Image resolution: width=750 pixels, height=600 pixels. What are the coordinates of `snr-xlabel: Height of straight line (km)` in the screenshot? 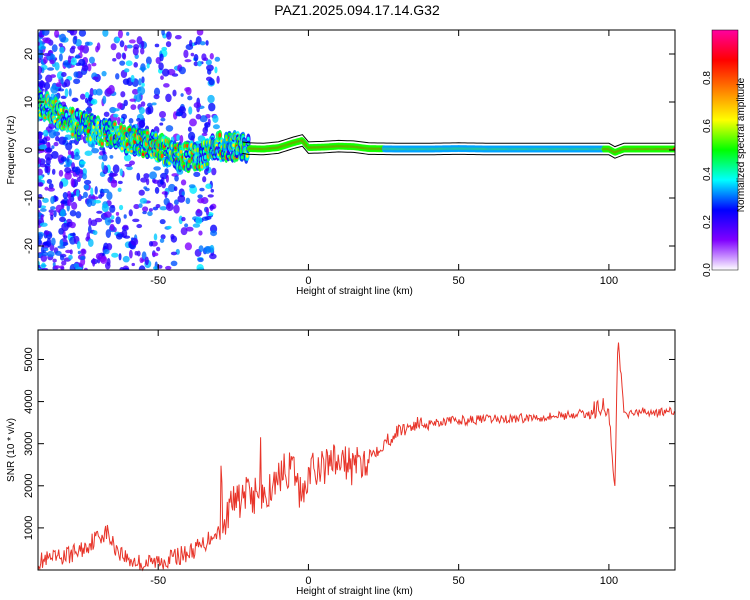 It's located at (354, 591).